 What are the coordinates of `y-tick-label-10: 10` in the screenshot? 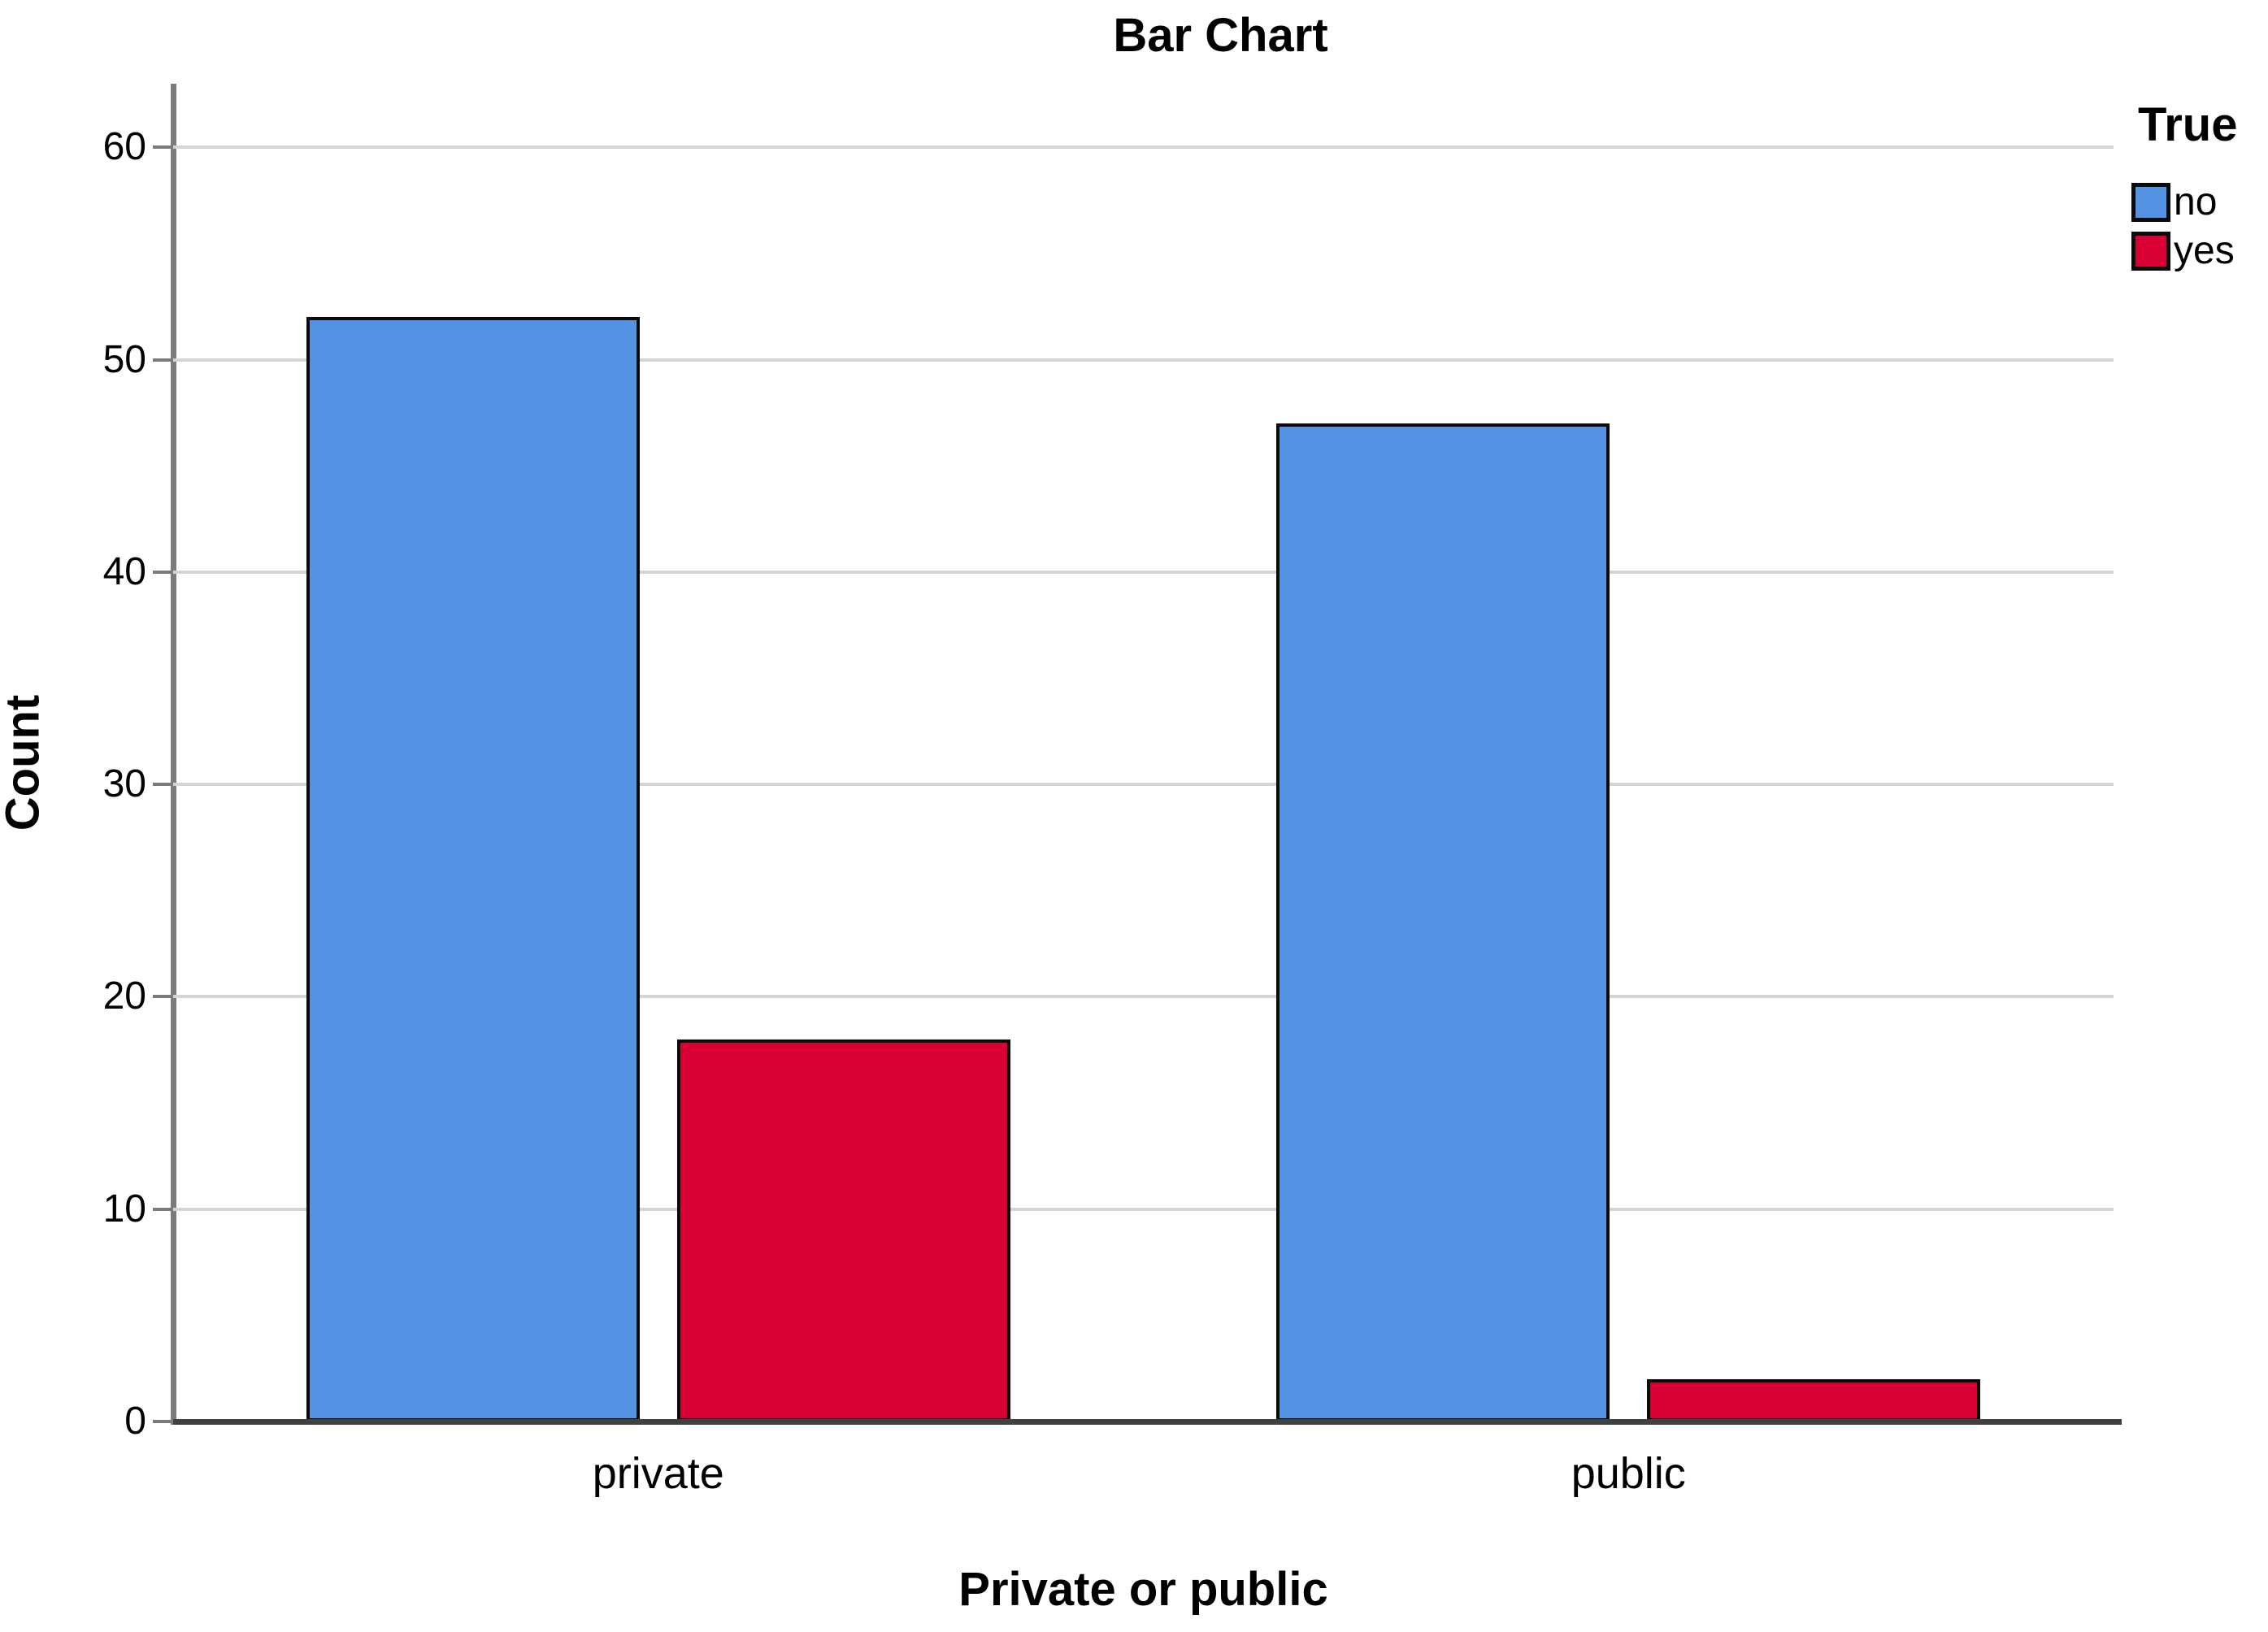 It's located at (124, 1209).